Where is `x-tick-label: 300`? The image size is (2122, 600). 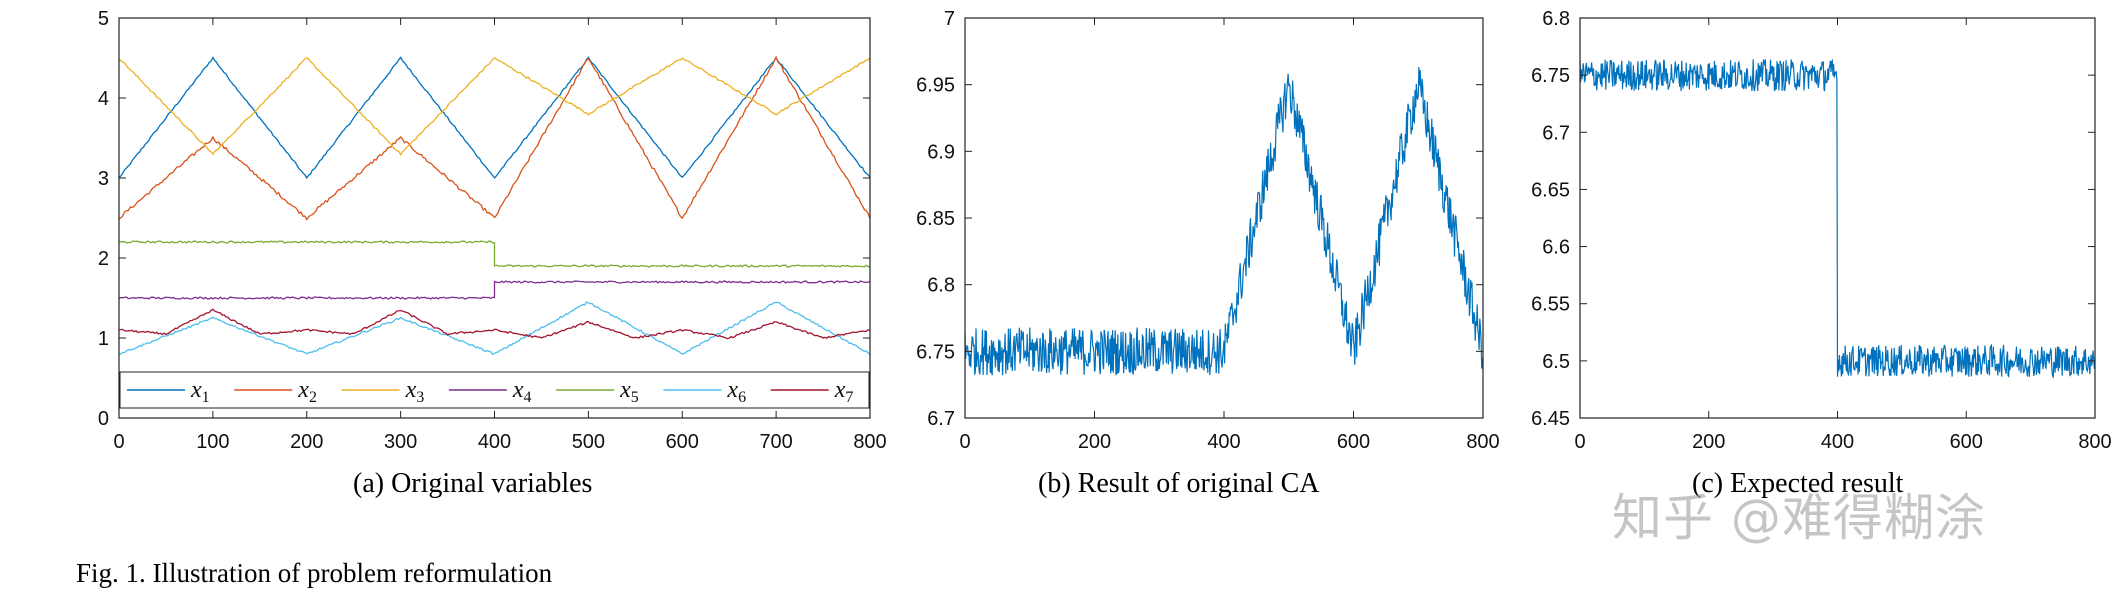 x-tick-label: 300 is located at coordinates (400, 442).